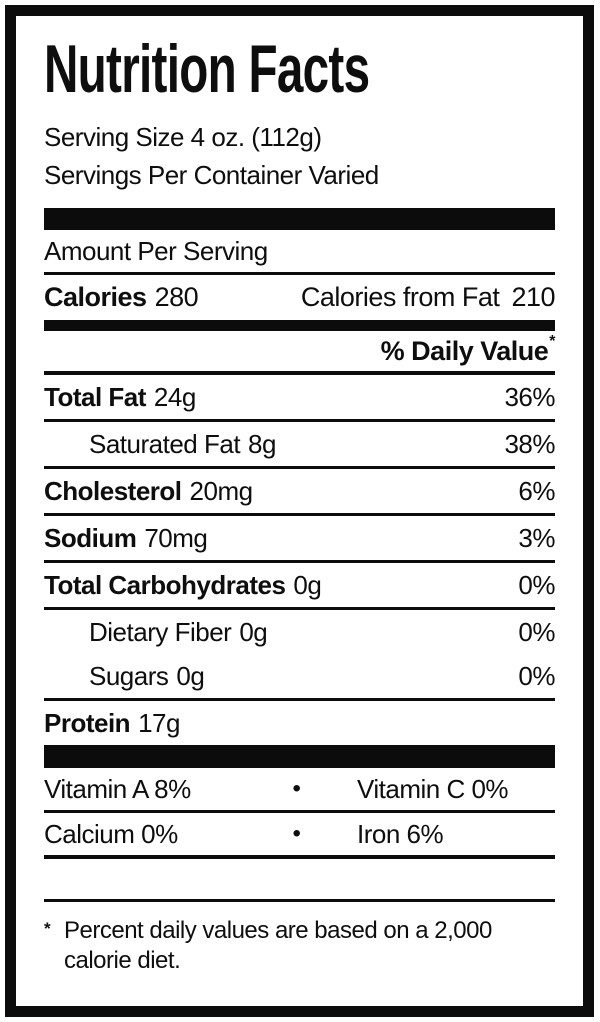 The width and height of the screenshot is (600, 1022). I want to click on nutrient-label: Sodium, so click(90, 537).